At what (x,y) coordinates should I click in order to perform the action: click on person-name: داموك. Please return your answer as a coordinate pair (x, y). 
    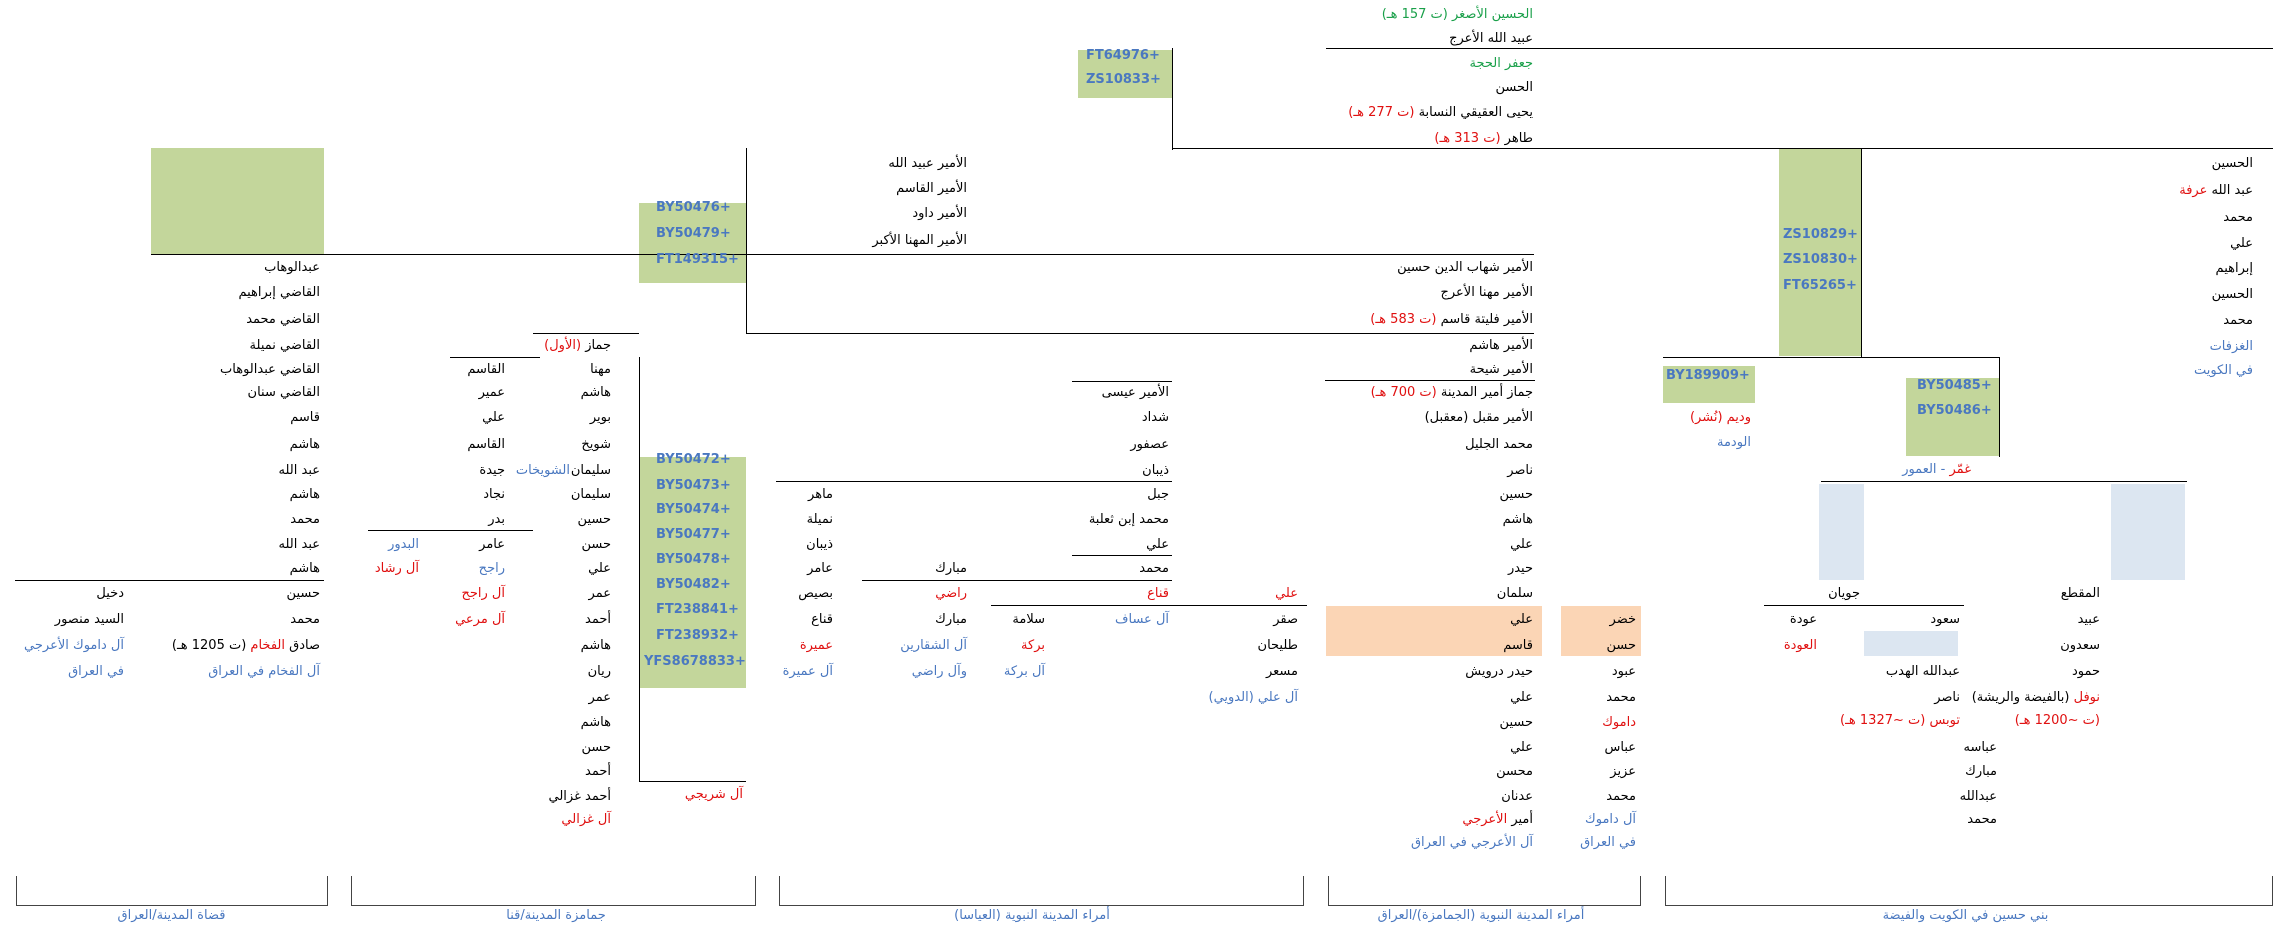
    Looking at the image, I should click on (1619, 723).